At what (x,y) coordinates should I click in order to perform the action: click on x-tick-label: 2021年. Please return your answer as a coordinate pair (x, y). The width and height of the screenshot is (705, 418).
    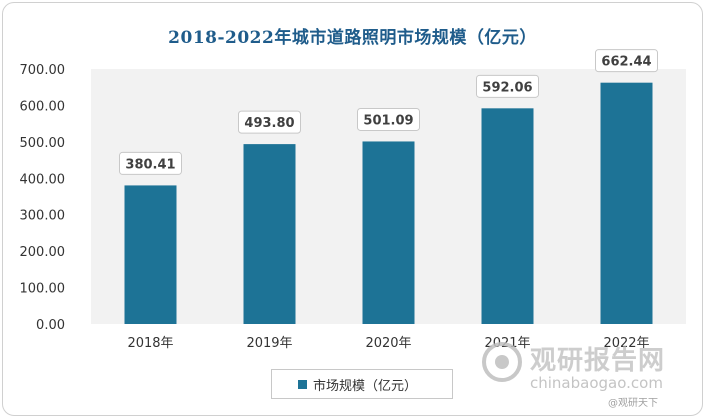
    Looking at the image, I should click on (507, 343).